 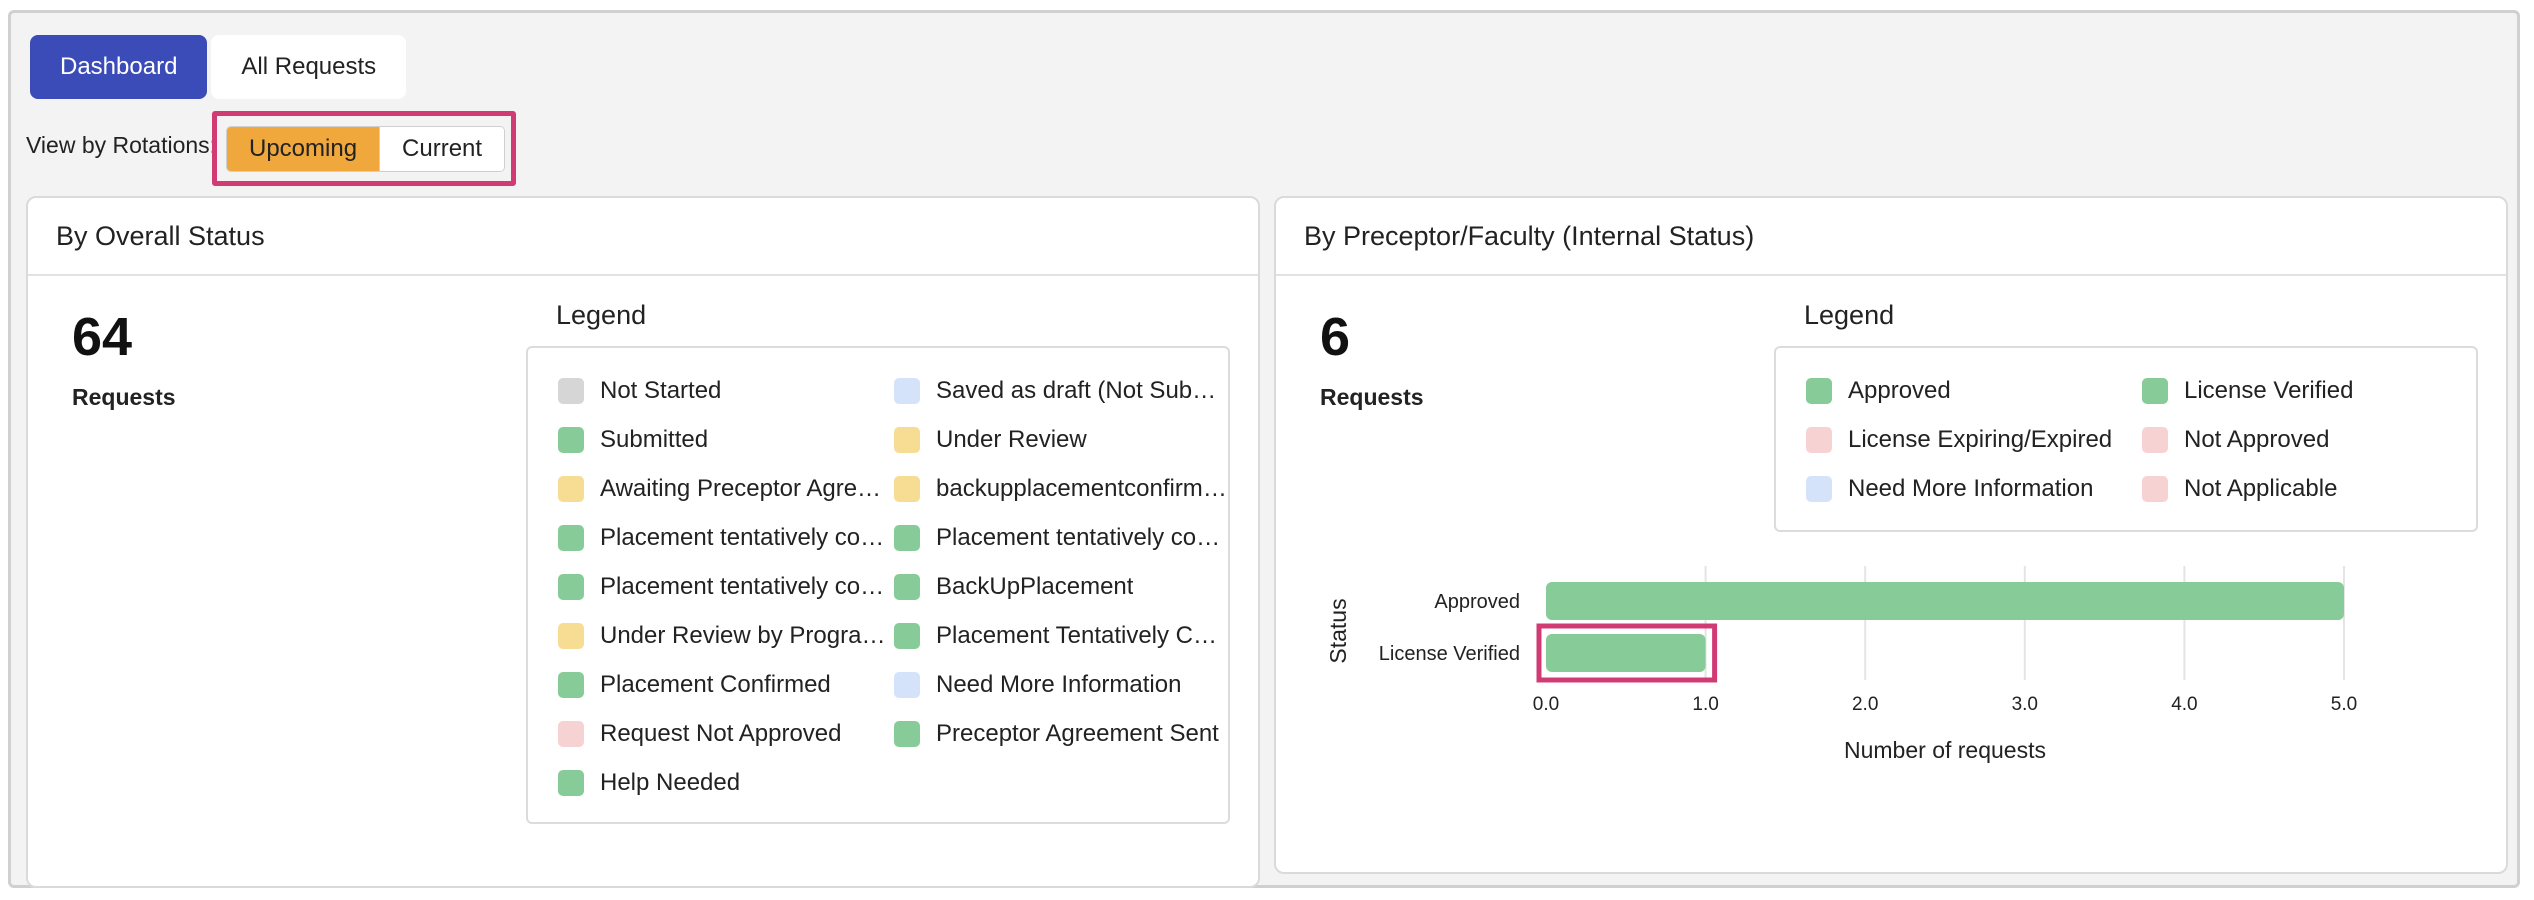 What do you see at coordinates (442, 149) in the screenshot?
I see `current-toggle-button: Current` at bounding box center [442, 149].